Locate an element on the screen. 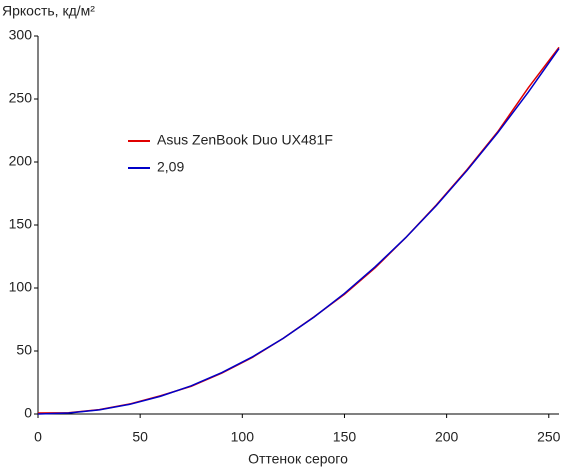  legend-label: Asus ZenBook Duo UX481F is located at coordinates (245, 140).